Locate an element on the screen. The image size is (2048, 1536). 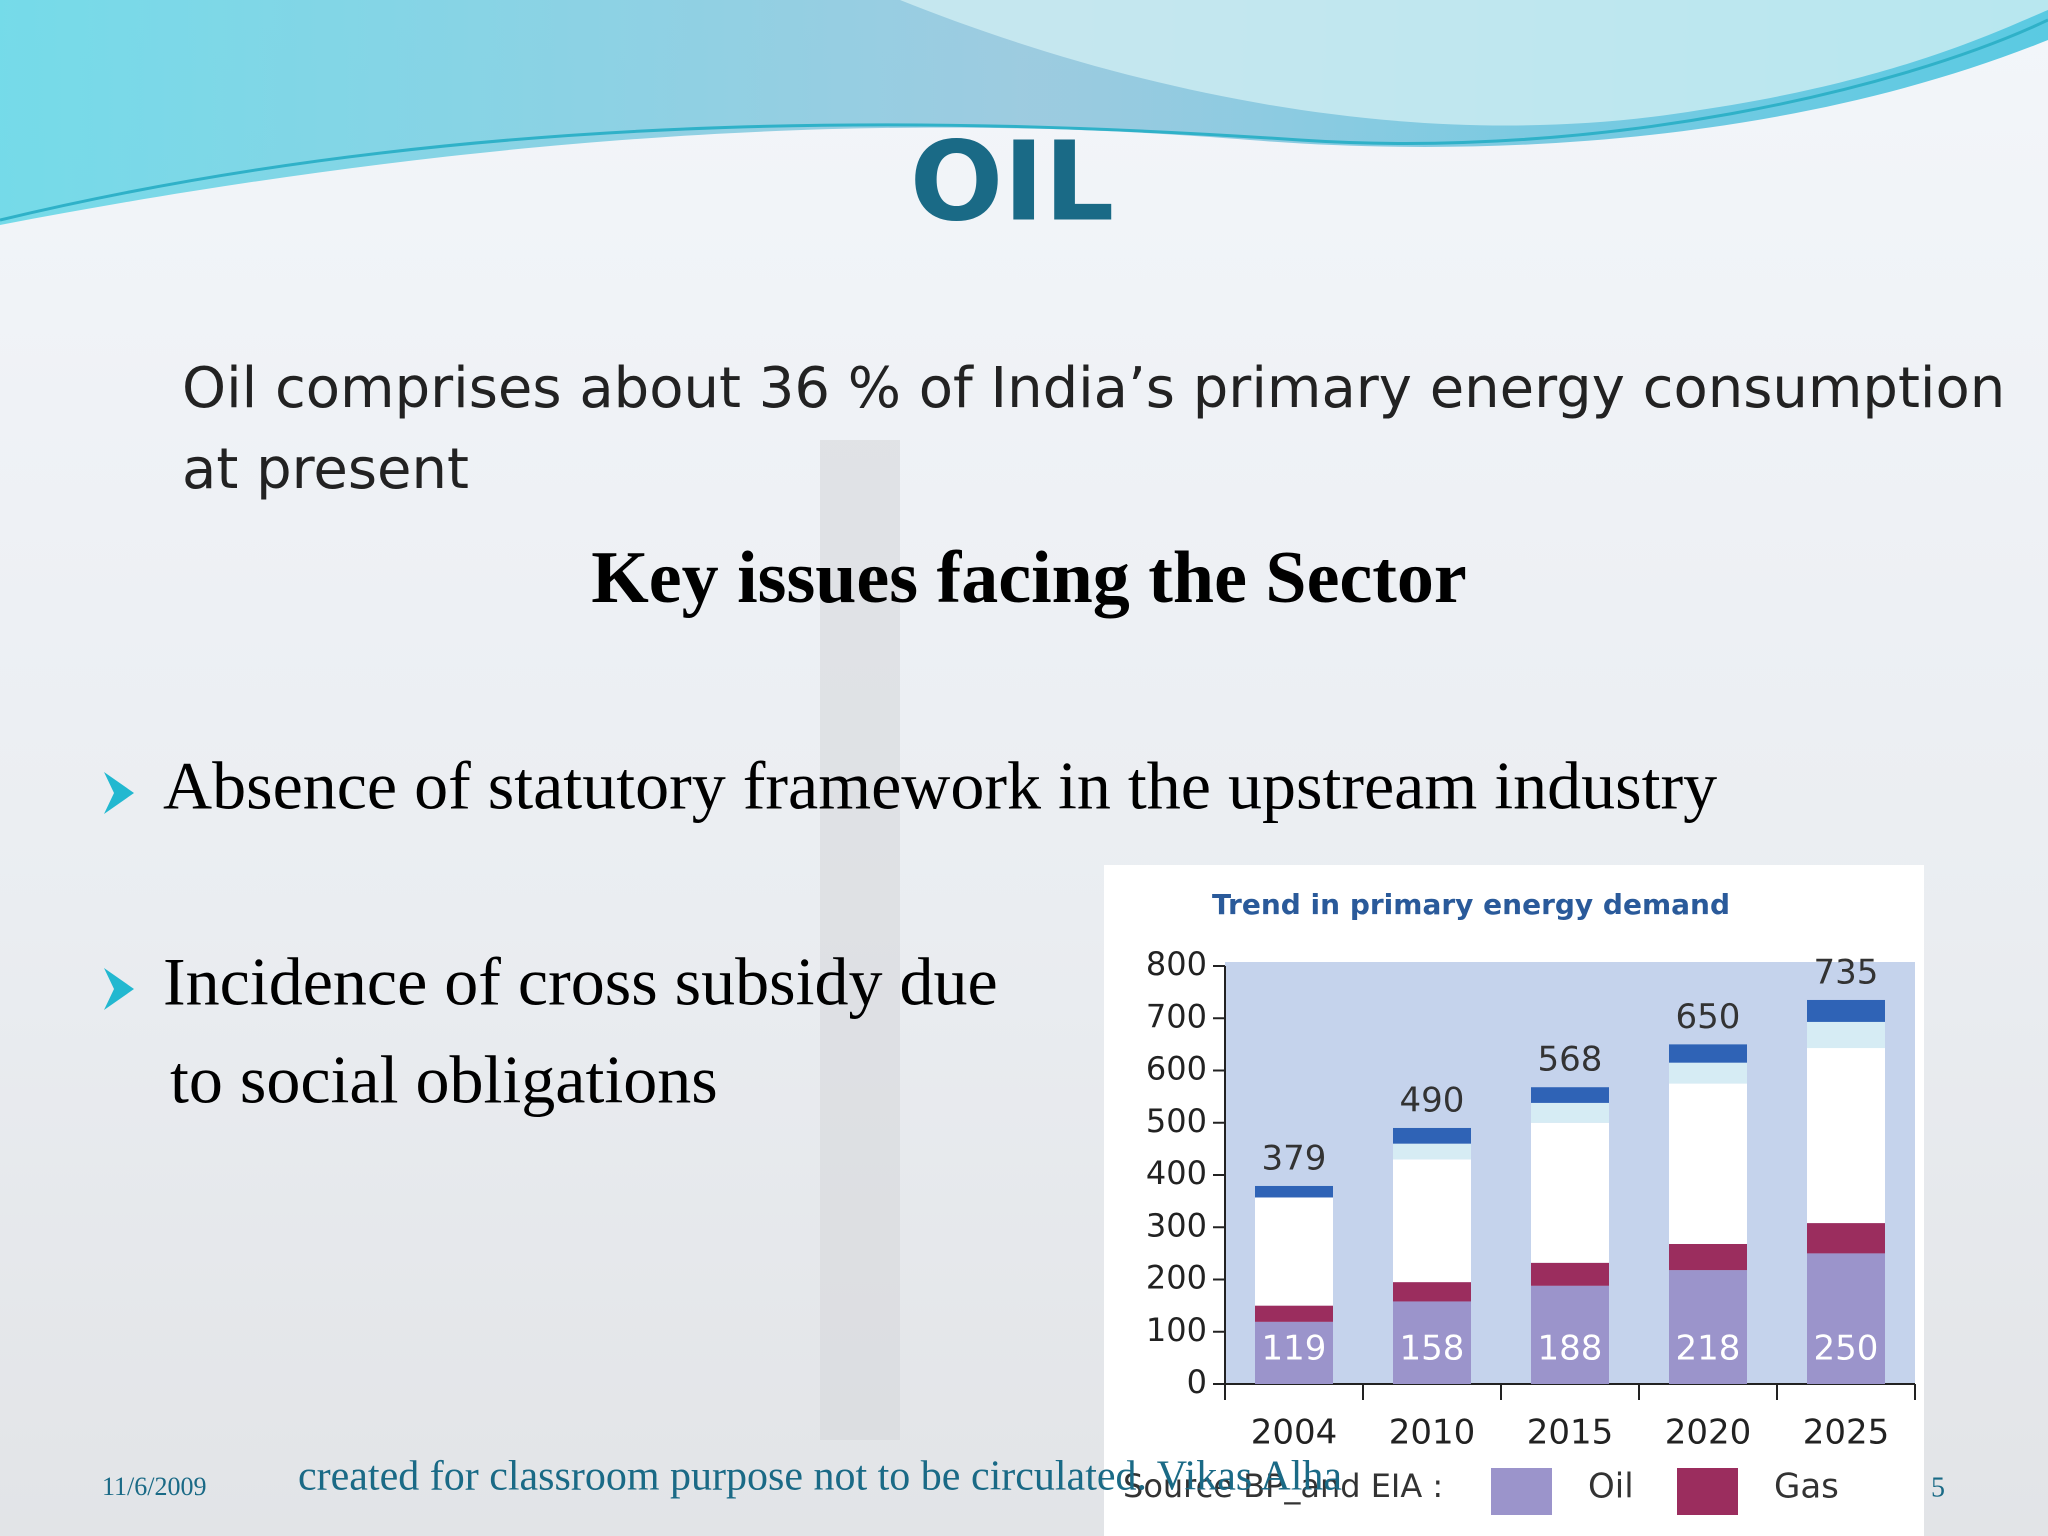
total-label: 568 is located at coordinates (1570, 1060).